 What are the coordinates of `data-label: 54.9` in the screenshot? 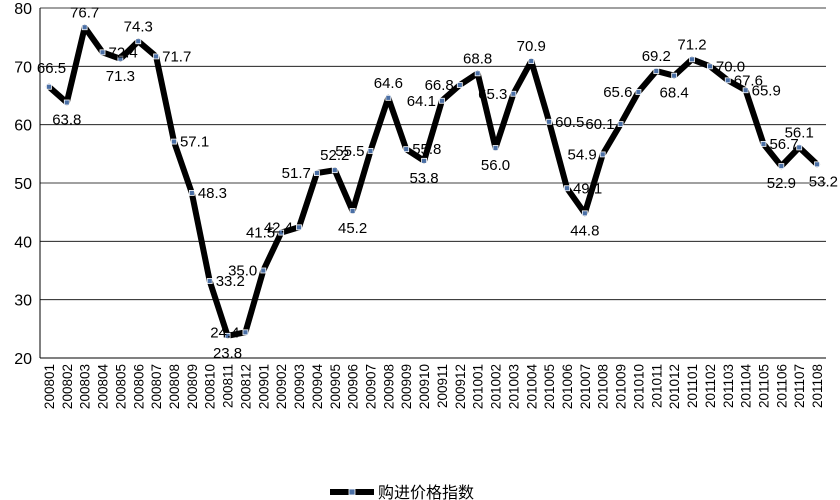 It's located at (582, 154).